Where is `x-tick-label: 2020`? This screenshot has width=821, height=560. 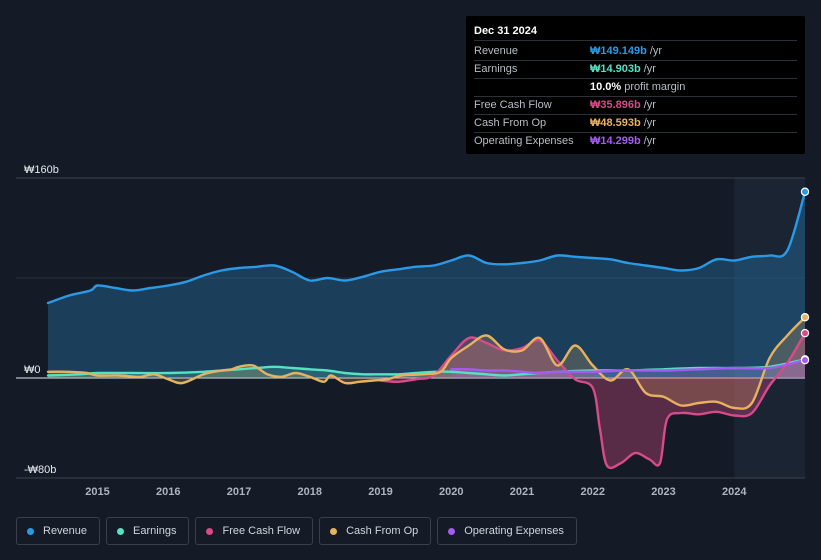
x-tick-label: 2020 is located at coordinates (451, 492).